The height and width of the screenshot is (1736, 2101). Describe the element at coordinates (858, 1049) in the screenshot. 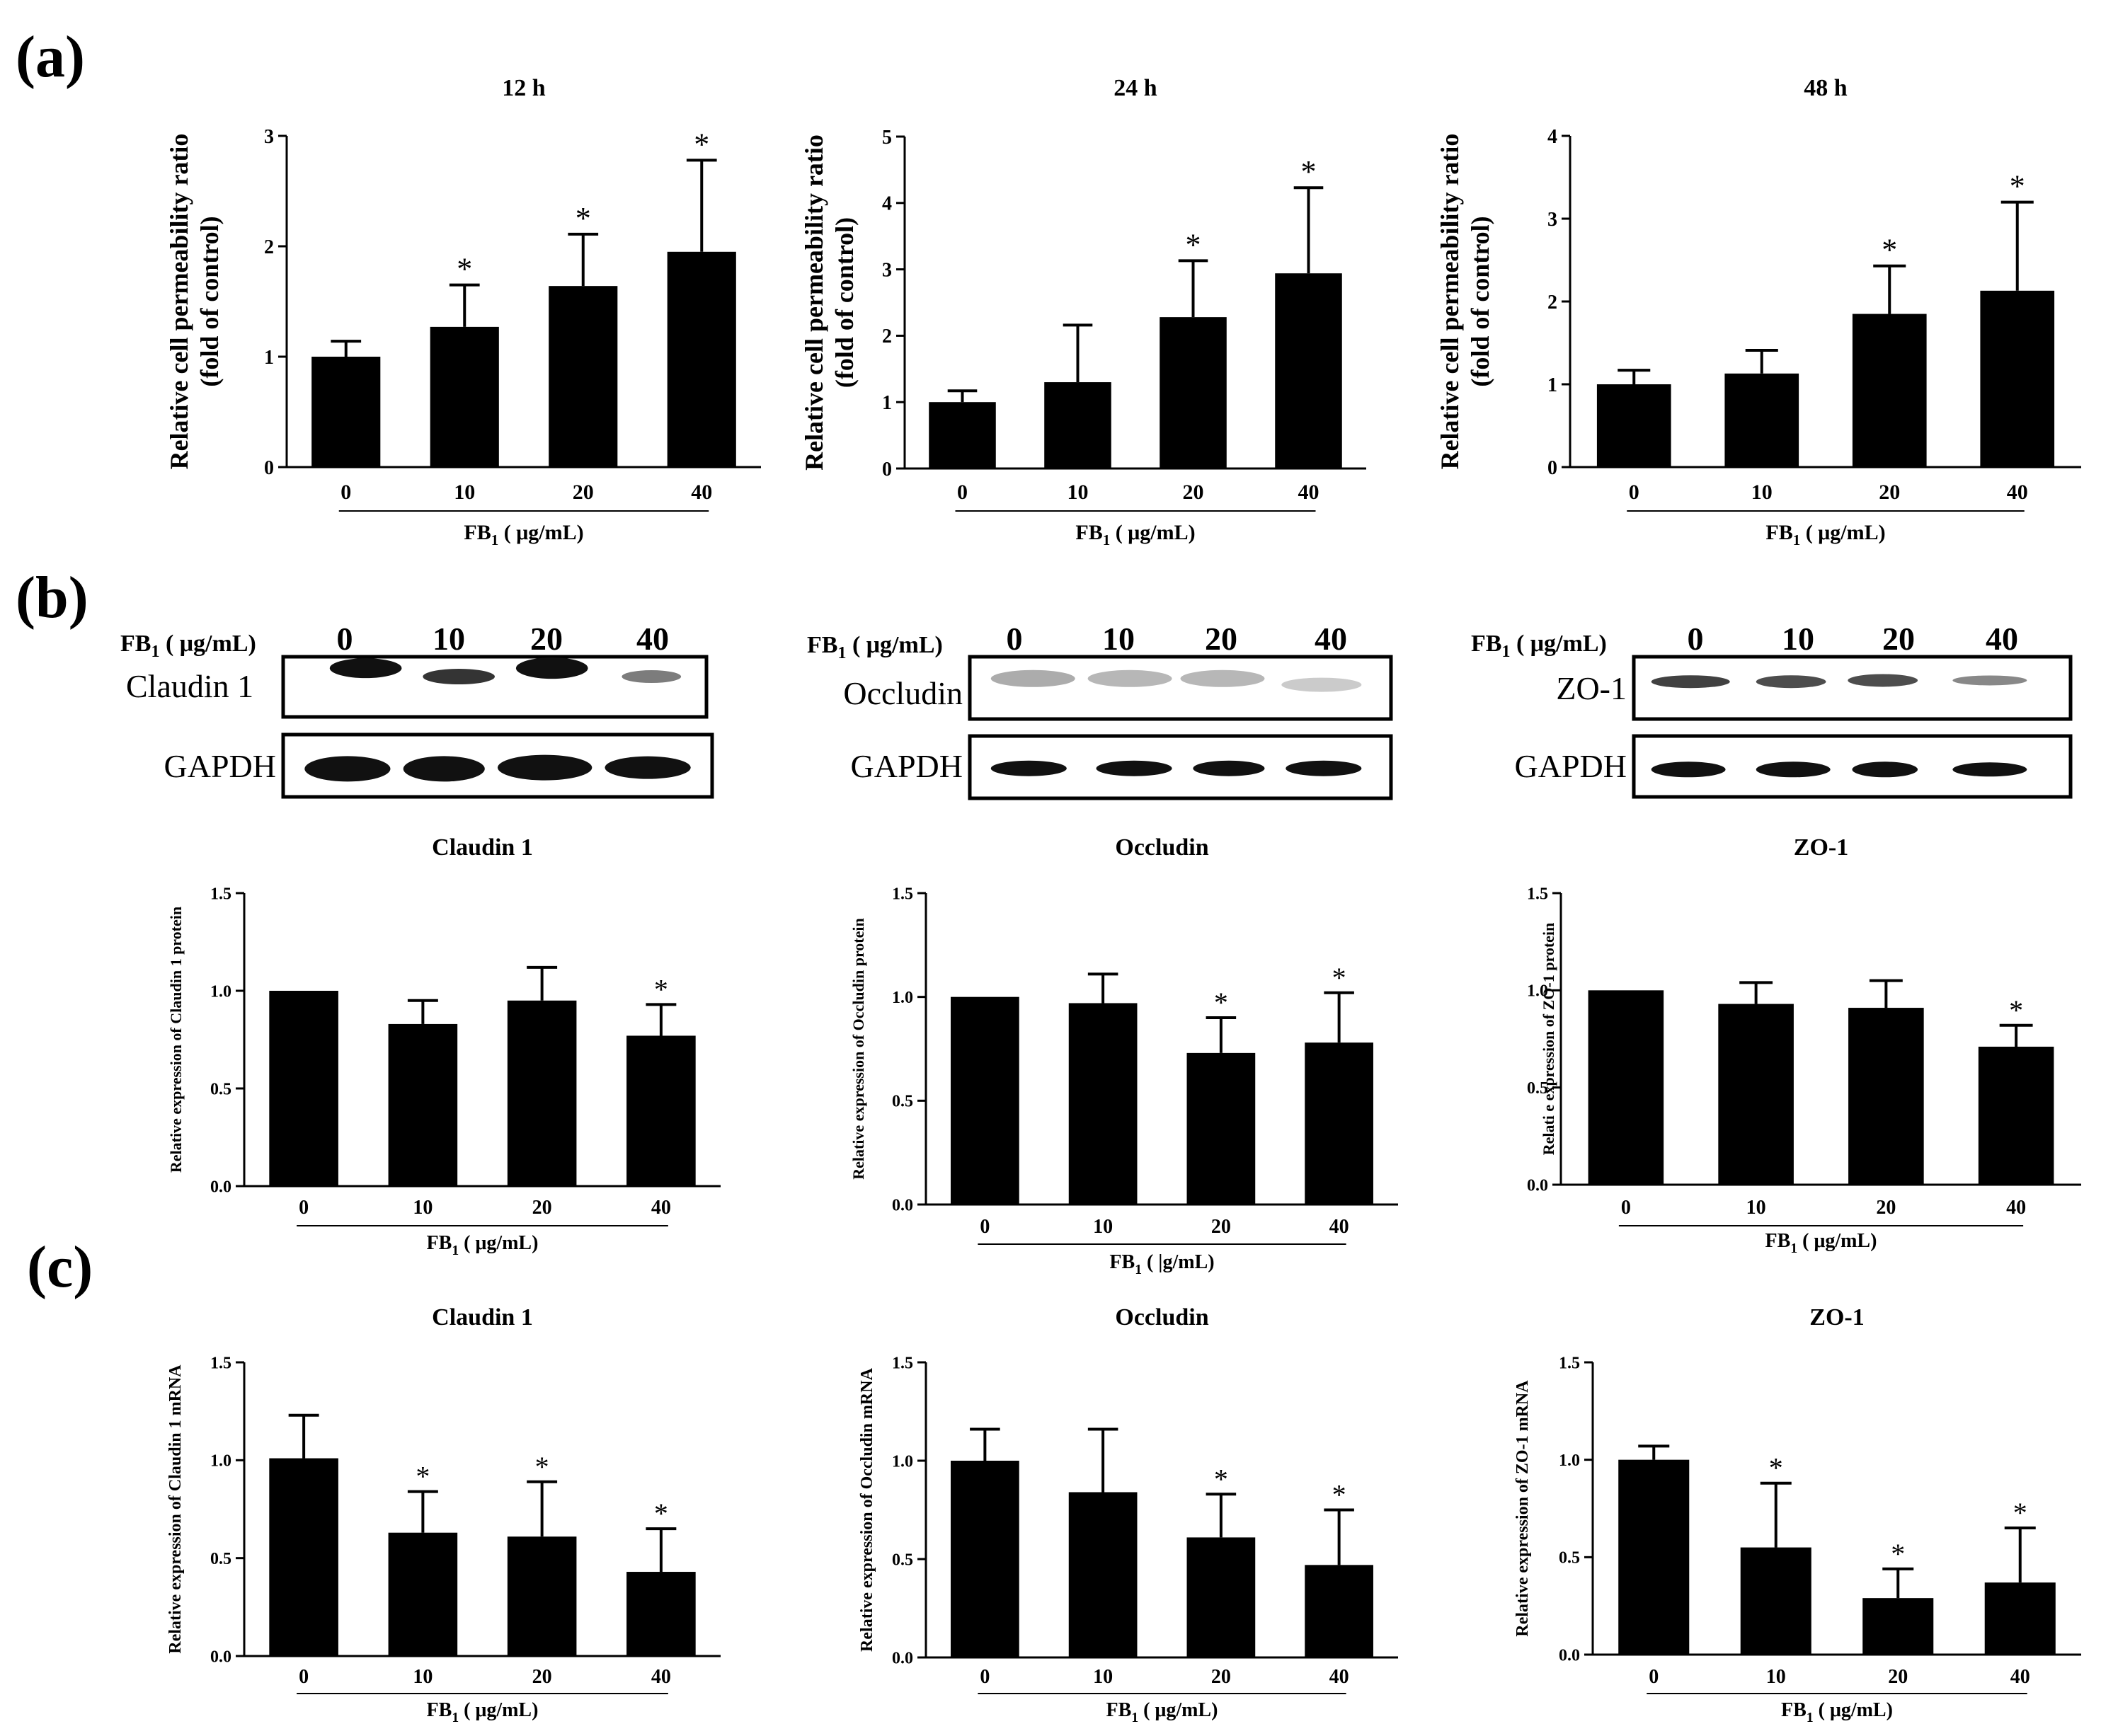

I see `y-axis-label: Relative expression of Occludin protein` at that location.